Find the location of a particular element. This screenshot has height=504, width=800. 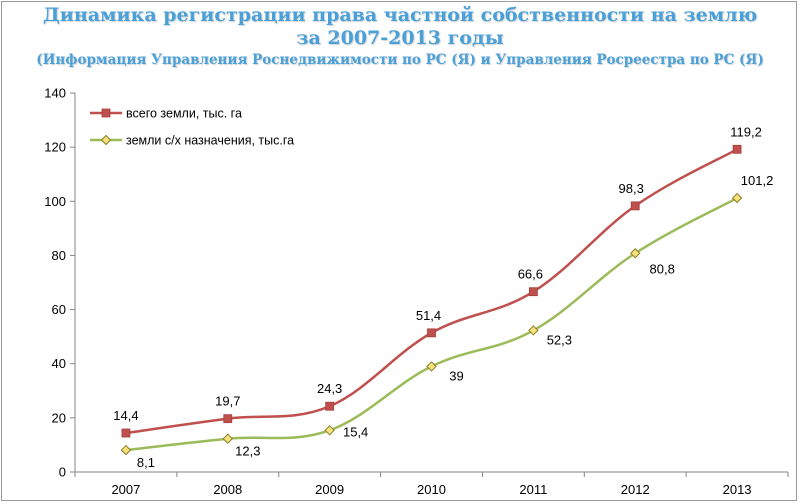

x-tick-label: 2008 is located at coordinates (227, 489).